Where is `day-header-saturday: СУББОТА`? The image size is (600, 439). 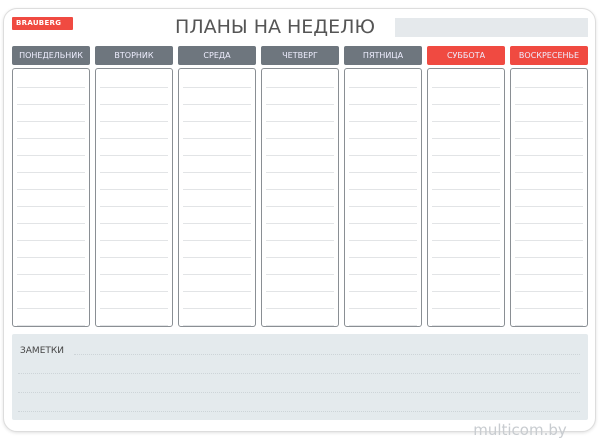
day-header-saturday: СУББОТА is located at coordinates (466, 55).